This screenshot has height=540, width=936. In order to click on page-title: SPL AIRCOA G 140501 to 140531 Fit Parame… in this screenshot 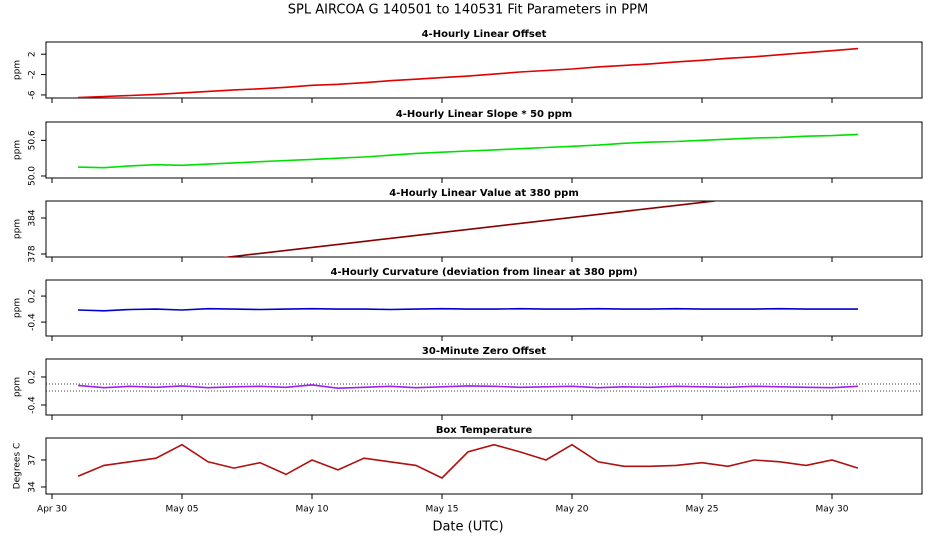, I will do `click(468, 10)`.